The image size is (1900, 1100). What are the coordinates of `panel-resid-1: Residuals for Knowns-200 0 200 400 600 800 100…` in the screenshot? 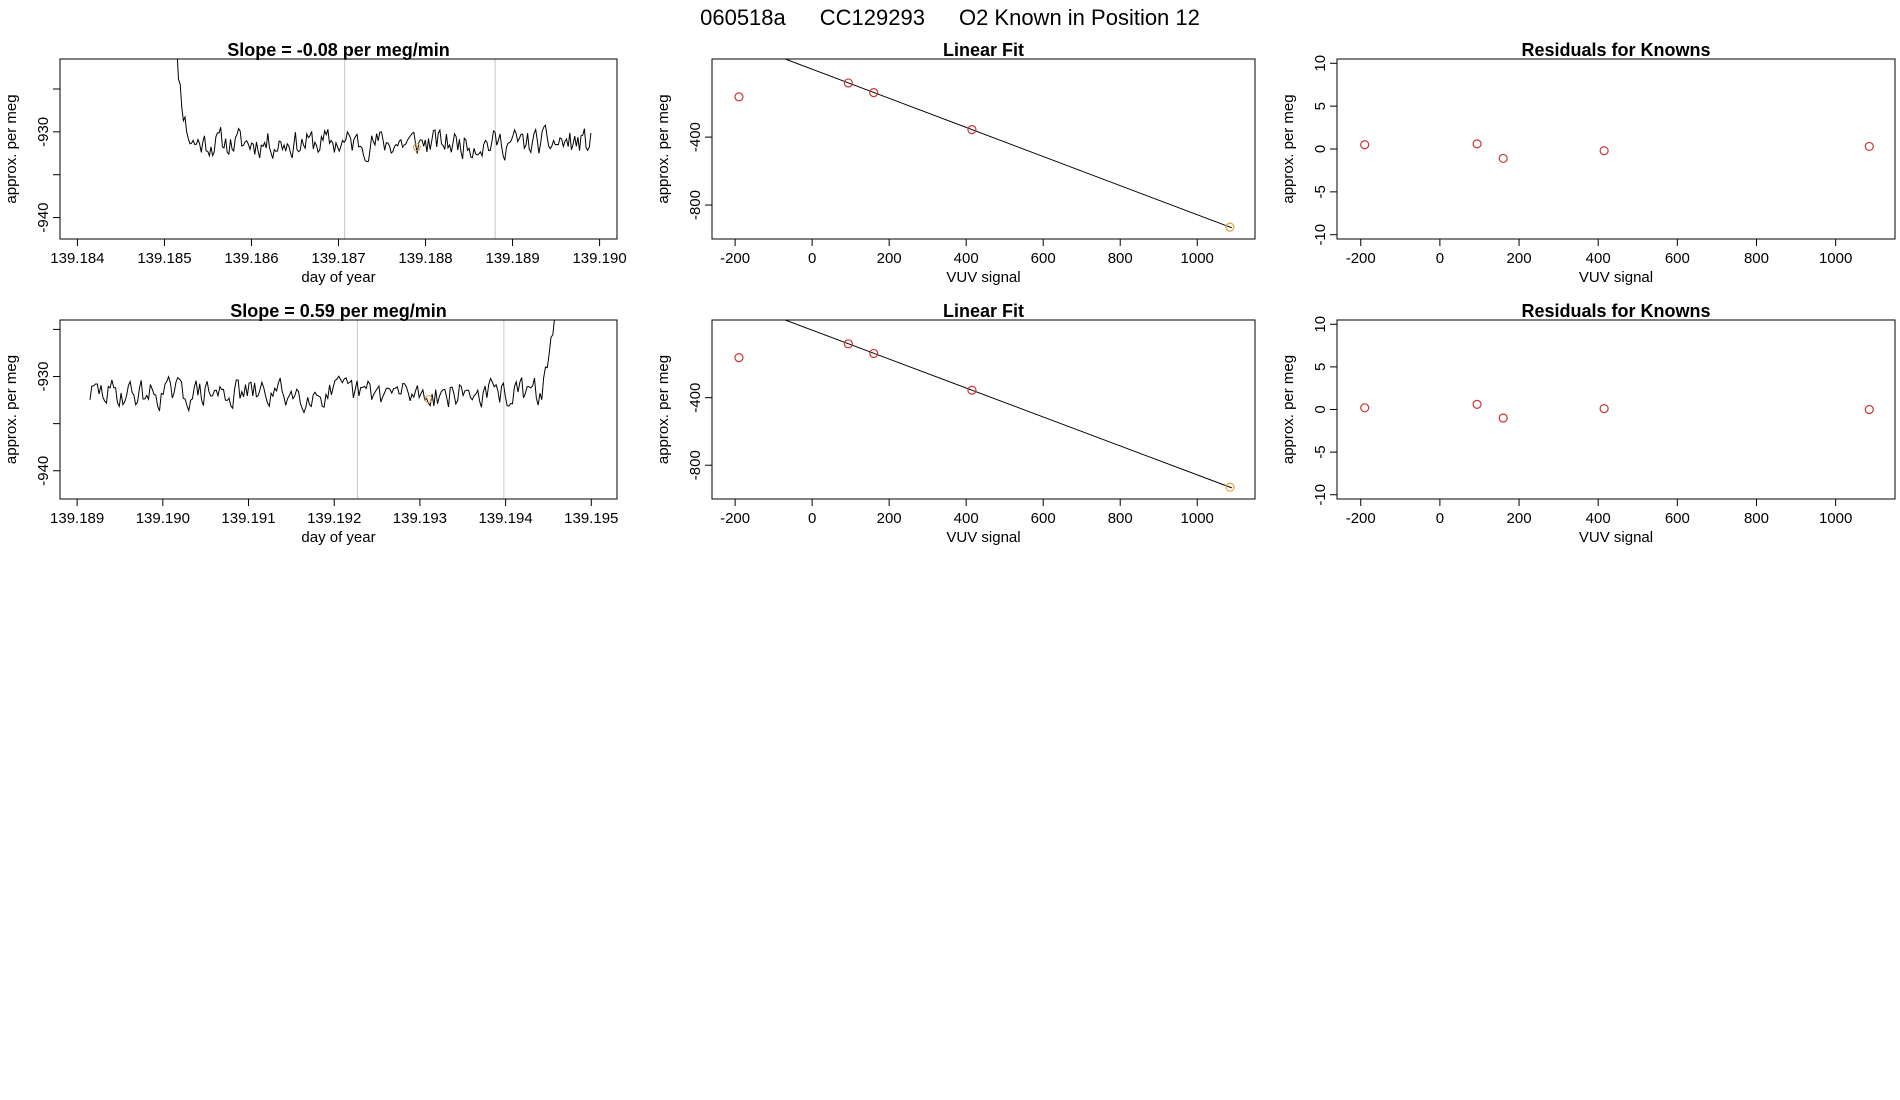 It's located at (1588, 163).